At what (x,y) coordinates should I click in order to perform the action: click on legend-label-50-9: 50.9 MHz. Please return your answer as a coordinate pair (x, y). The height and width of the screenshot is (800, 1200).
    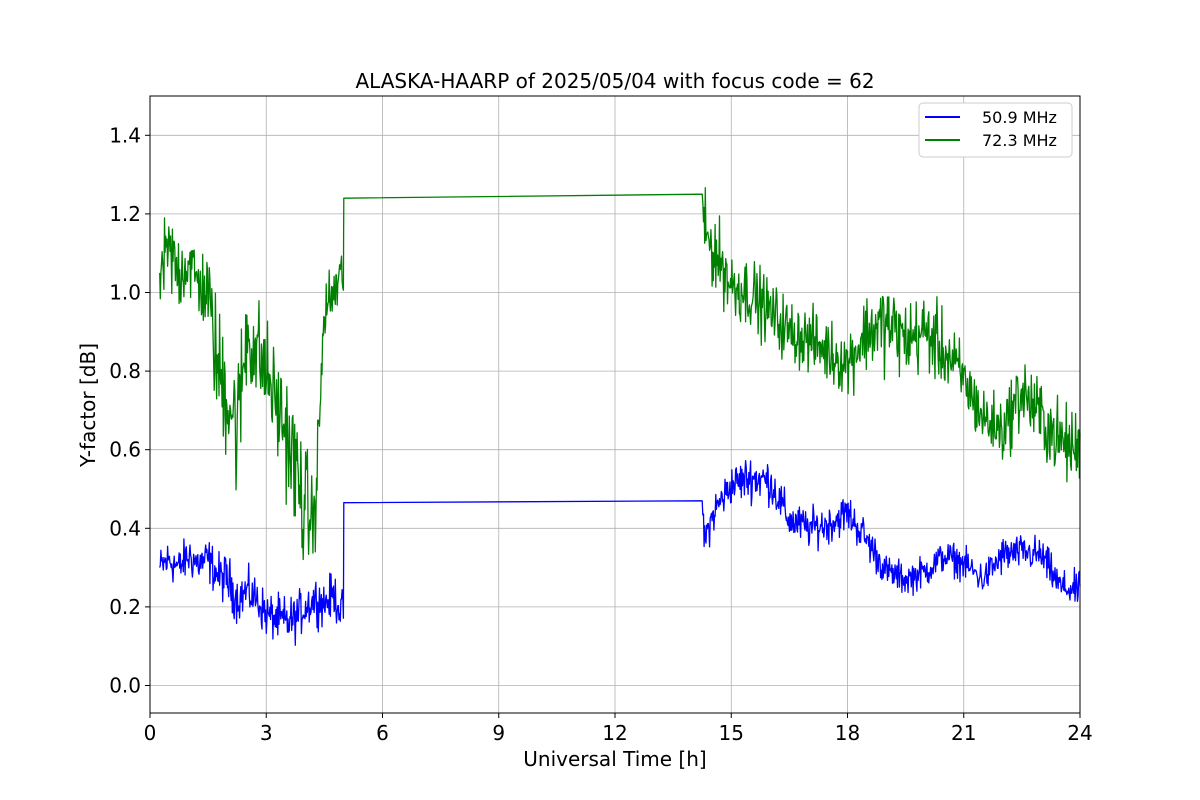
    Looking at the image, I should click on (1019, 117).